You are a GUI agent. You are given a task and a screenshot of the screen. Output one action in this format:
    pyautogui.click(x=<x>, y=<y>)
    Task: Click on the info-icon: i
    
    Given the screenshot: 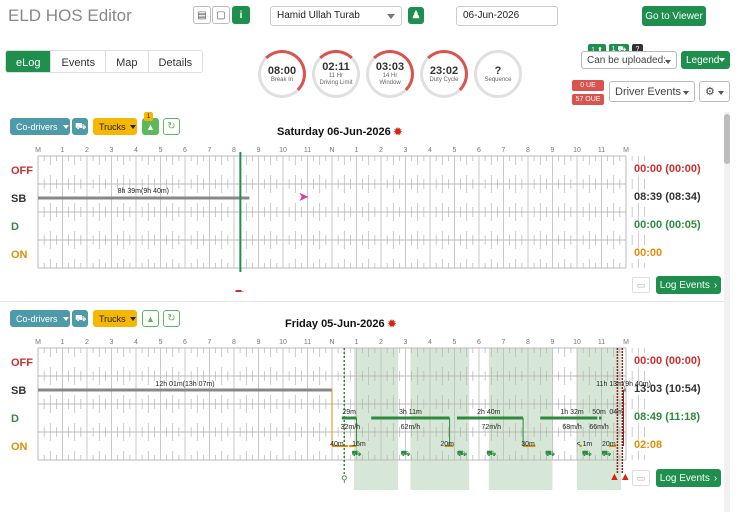 What is the action you would take?
    pyautogui.click(x=241, y=15)
    